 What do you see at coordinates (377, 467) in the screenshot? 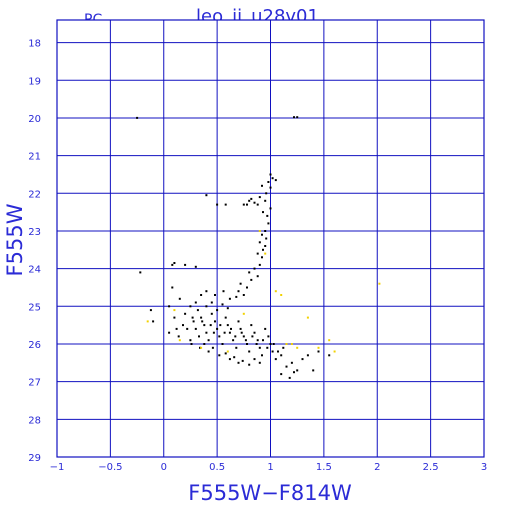
I see `x-tick-label: 2` at bounding box center [377, 467].